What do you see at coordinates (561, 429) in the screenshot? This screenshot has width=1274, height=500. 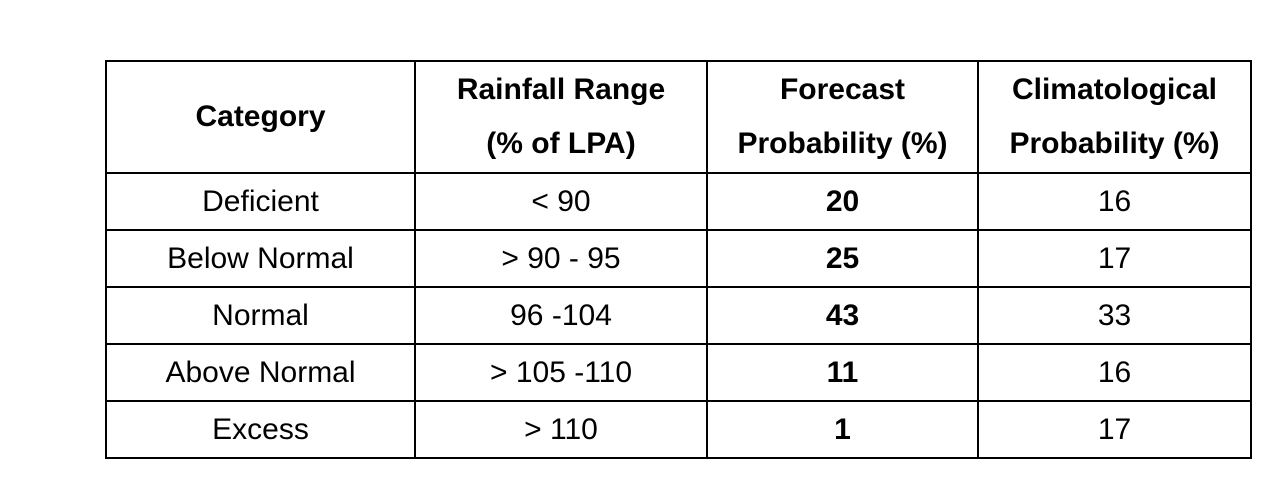 I see `cell-rainfall-range: > 110` at bounding box center [561, 429].